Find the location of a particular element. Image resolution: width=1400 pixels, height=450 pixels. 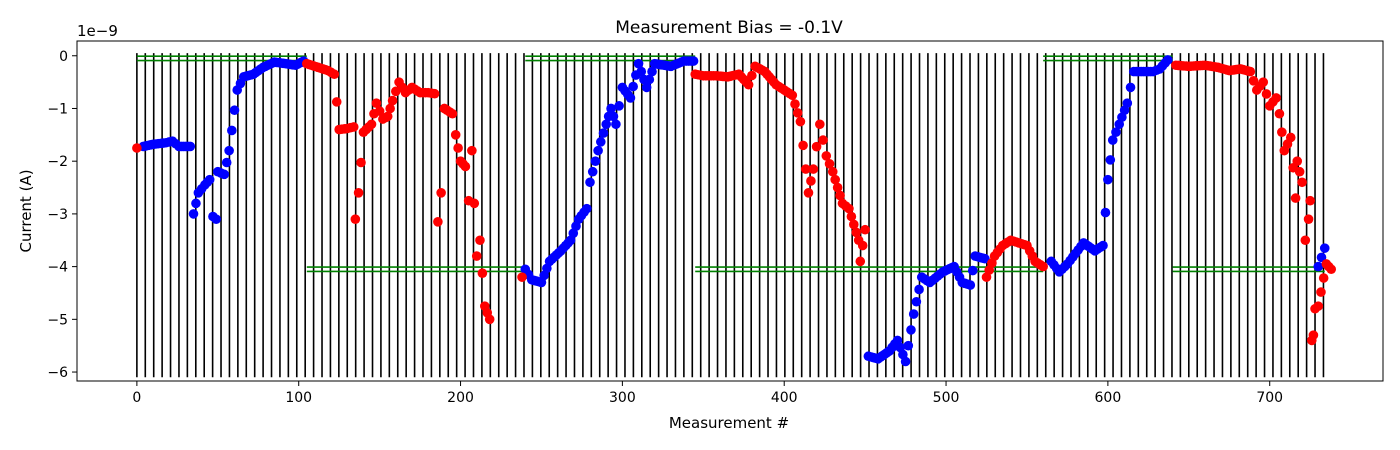

x-tick-label: 400 is located at coordinates (784, 398).